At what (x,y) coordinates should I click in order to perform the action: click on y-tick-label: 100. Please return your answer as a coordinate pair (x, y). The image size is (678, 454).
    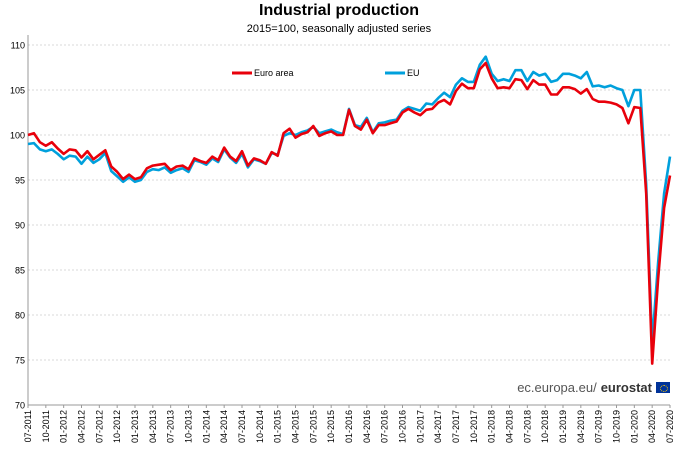
    Looking at the image, I should click on (17, 136).